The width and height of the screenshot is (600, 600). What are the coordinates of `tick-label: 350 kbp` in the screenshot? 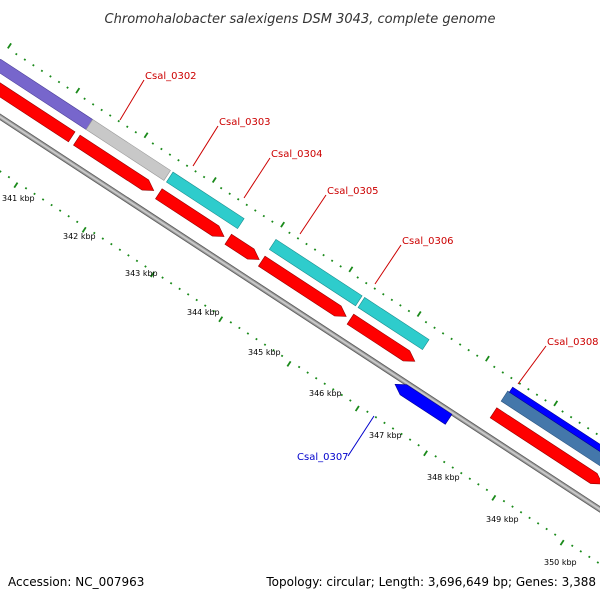 It's located at (560, 562).